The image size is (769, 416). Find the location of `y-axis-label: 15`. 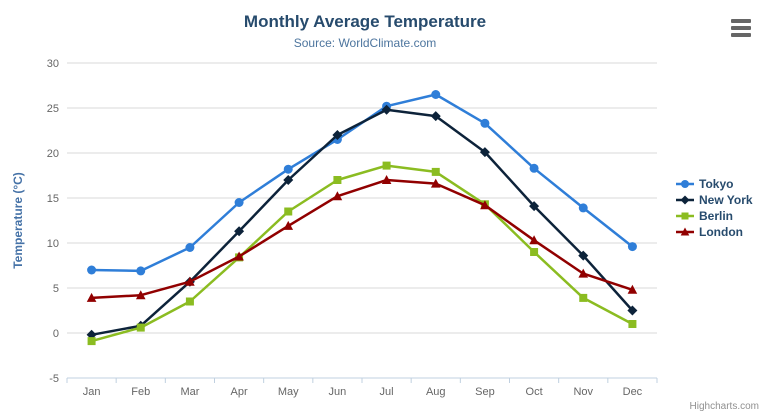

y-axis-label: 15 is located at coordinates (53, 199).